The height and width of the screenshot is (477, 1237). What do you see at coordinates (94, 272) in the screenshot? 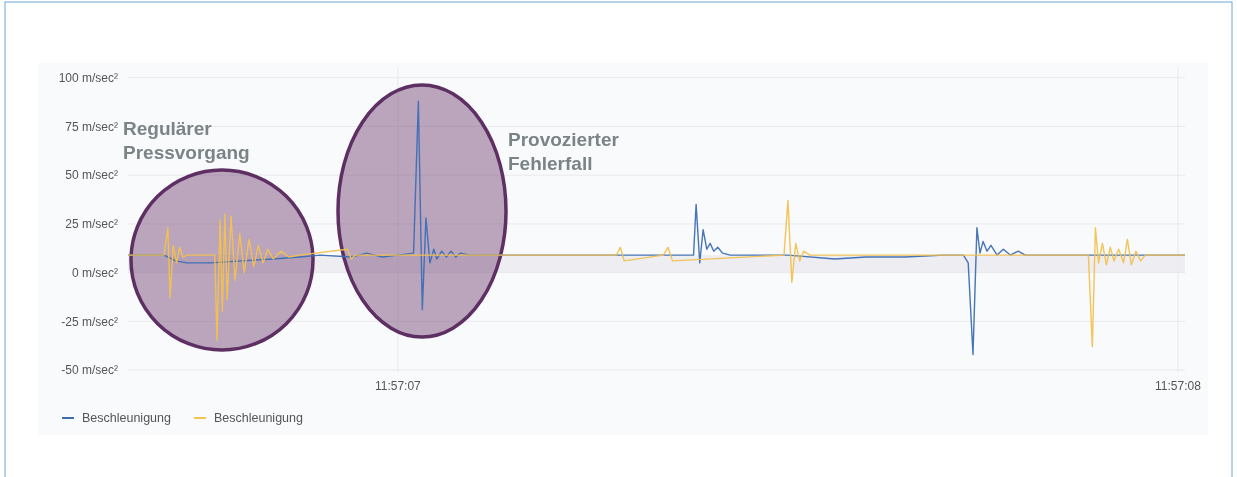
I see `y-tick-label: 0 m/sec²` at bounding box center [94, 272].